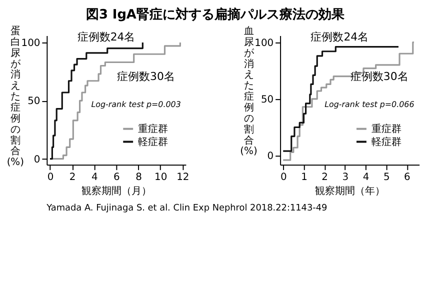 The height and width of the screenshot is (303, 430). Describe the element at coordinates (350, 190) in the screenshot. I see `x-axis-title: 観察期間（年）` at that location.